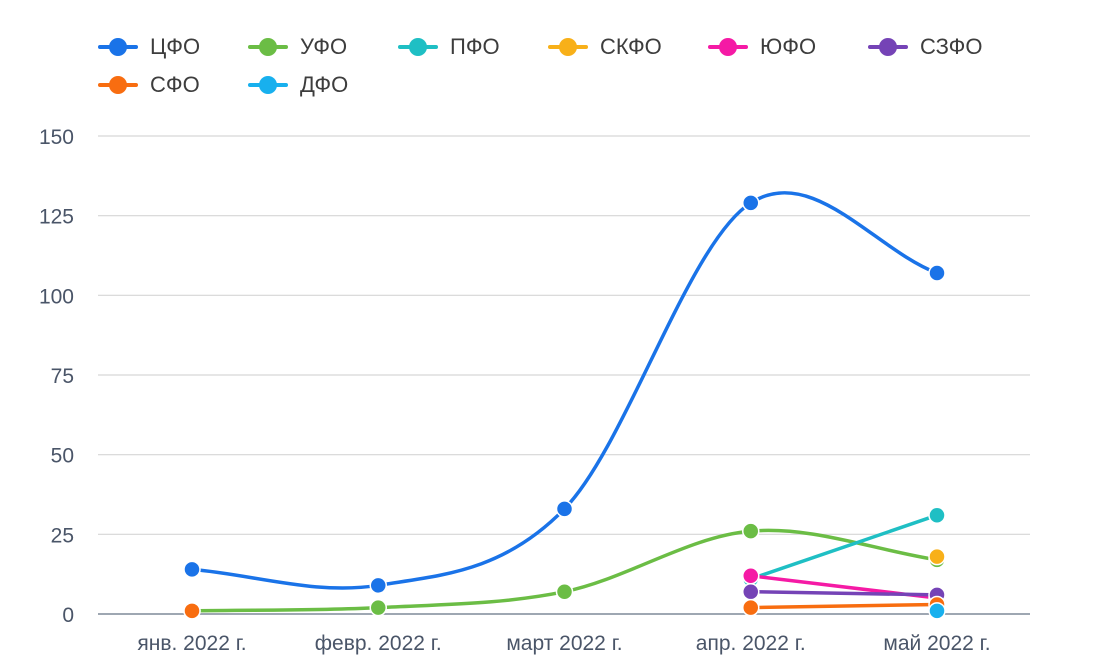 The image size is (1110, 670). Describe the element at coordinates (937, 556) in the screenshot. I see `data-point-СКФО` at that location.